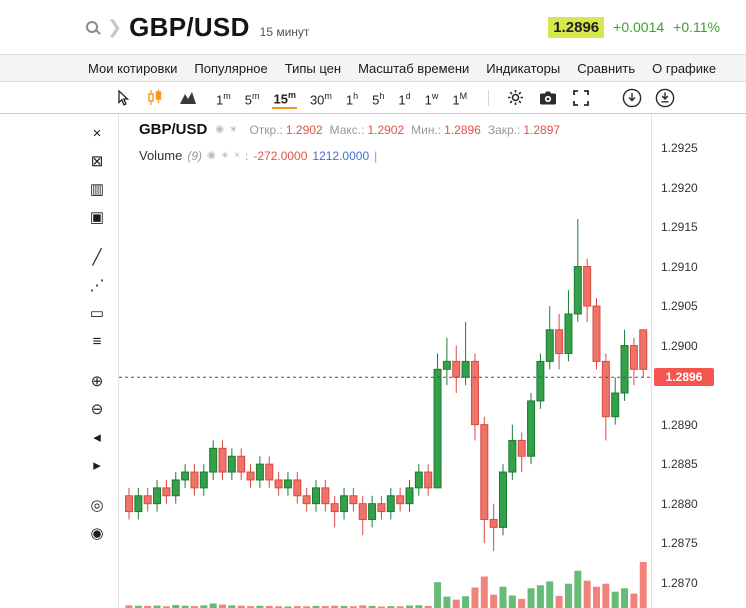 Image resolution: width=746 pixels, height=608 pixels. Describe the element at coordinates (679, 227) in the screenshot. I see `price-axis-label: 1.2915` at that location.